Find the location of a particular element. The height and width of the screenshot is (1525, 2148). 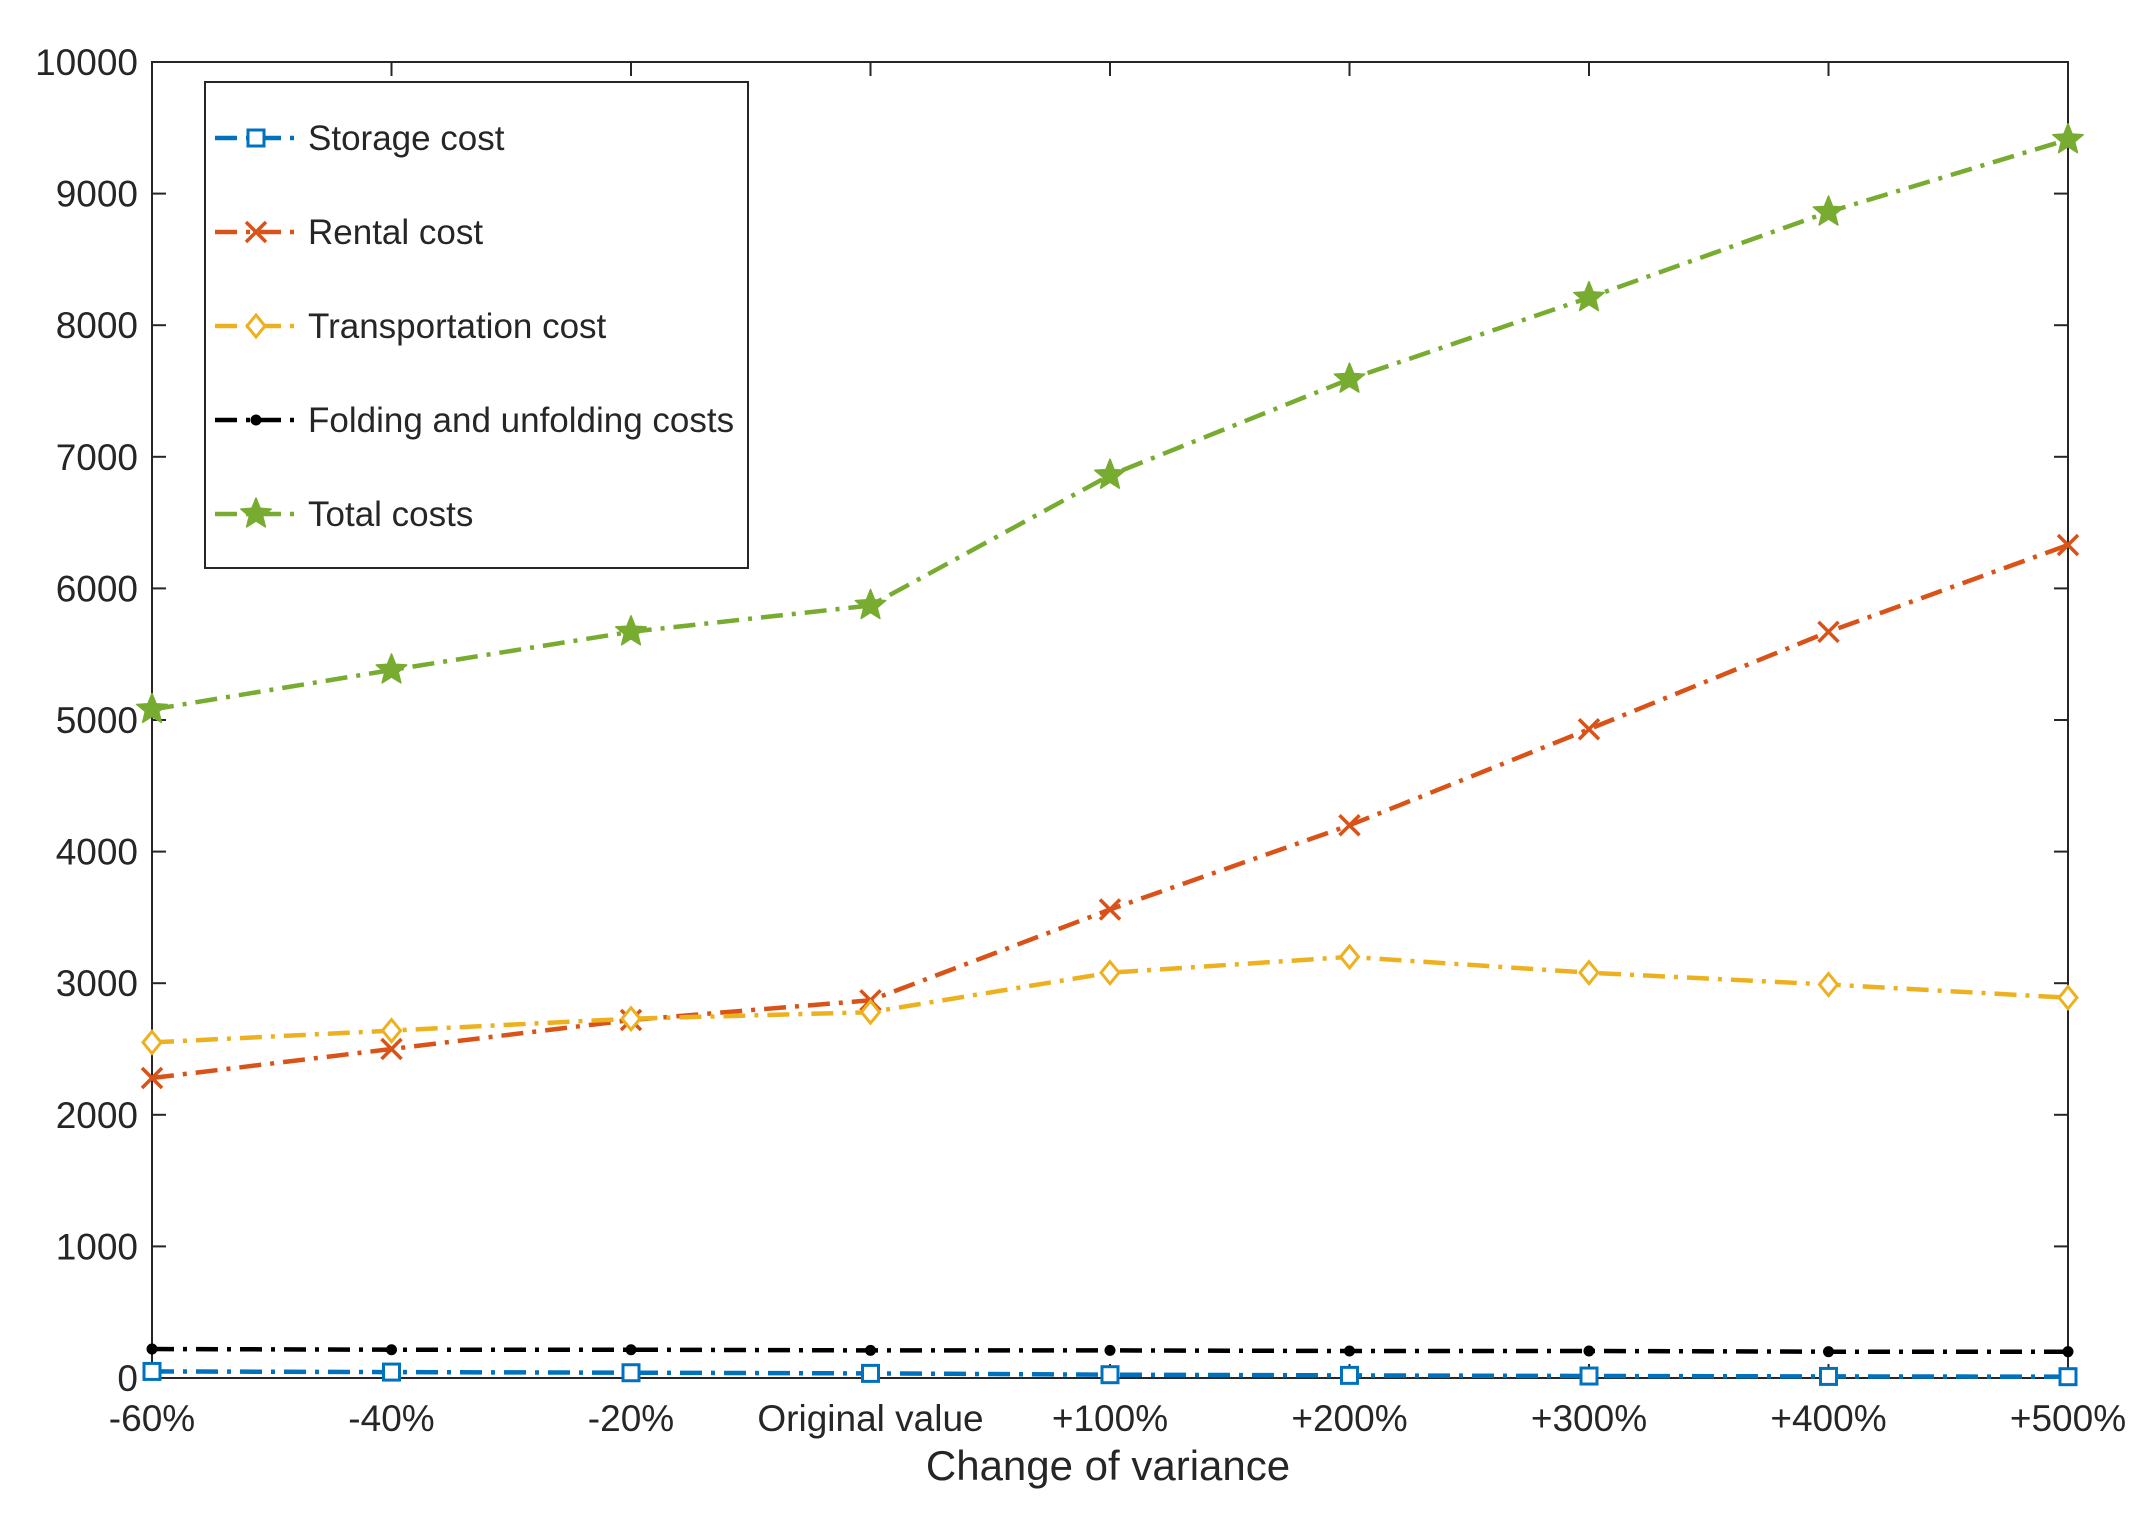

y-tick-label: 3000 is located at coordinates (97, 983).